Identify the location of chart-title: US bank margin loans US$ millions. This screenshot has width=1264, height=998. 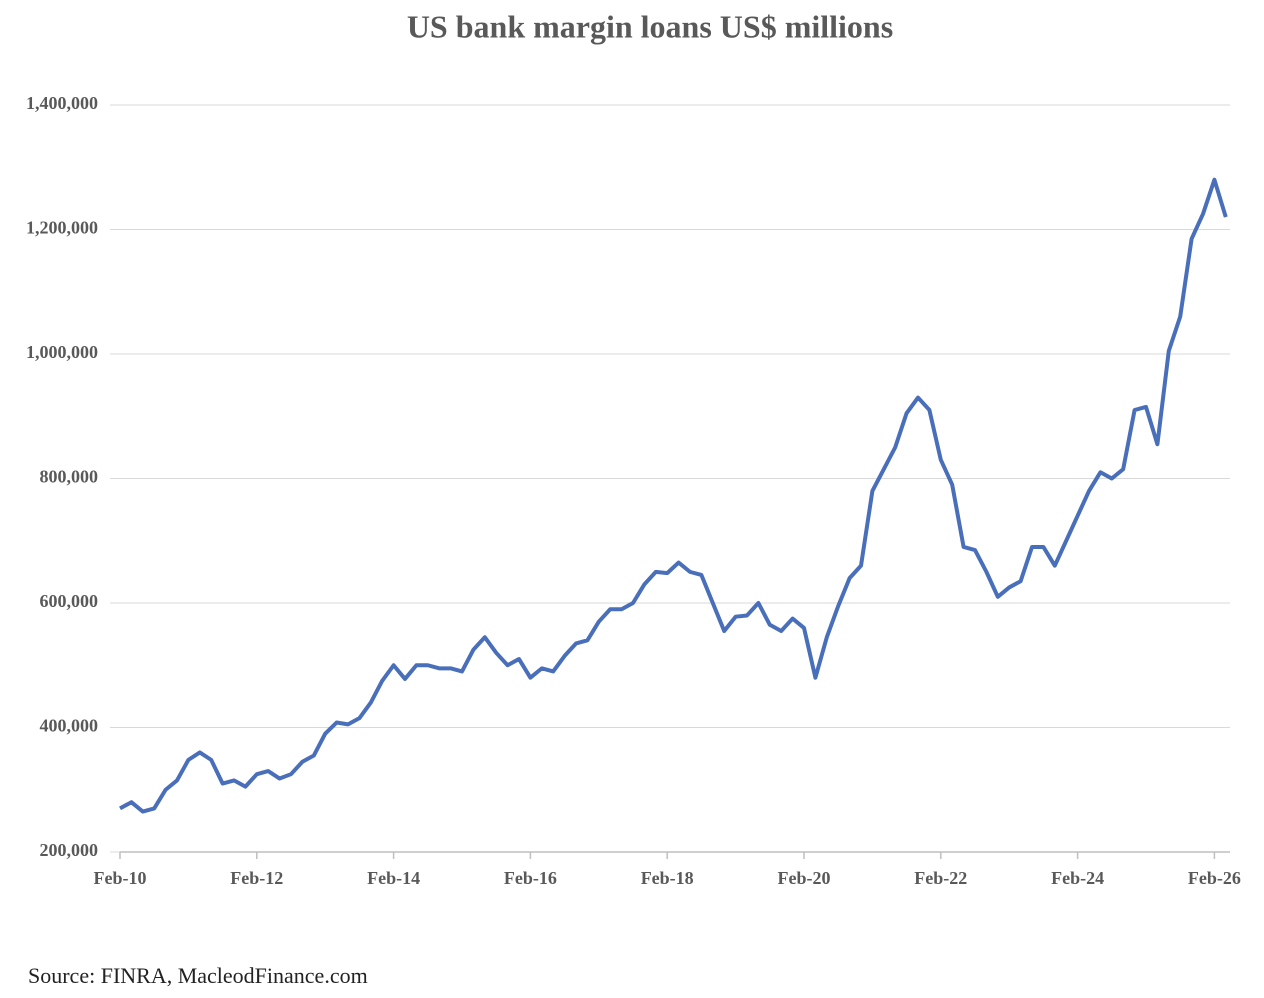
(650, 26).